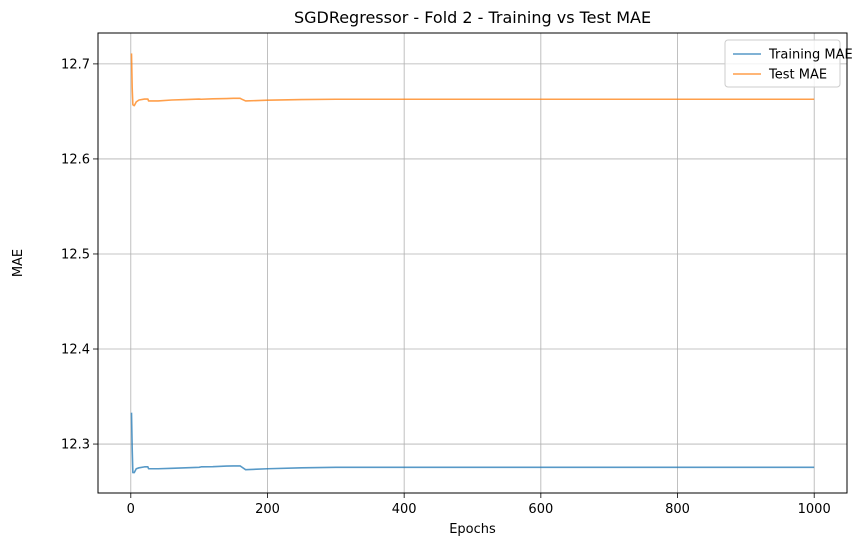 The image size is (855, 547). Describe the element at coordinates (75, 445) in the screenshot. I see `y-tick-label: 12.3` at that location.